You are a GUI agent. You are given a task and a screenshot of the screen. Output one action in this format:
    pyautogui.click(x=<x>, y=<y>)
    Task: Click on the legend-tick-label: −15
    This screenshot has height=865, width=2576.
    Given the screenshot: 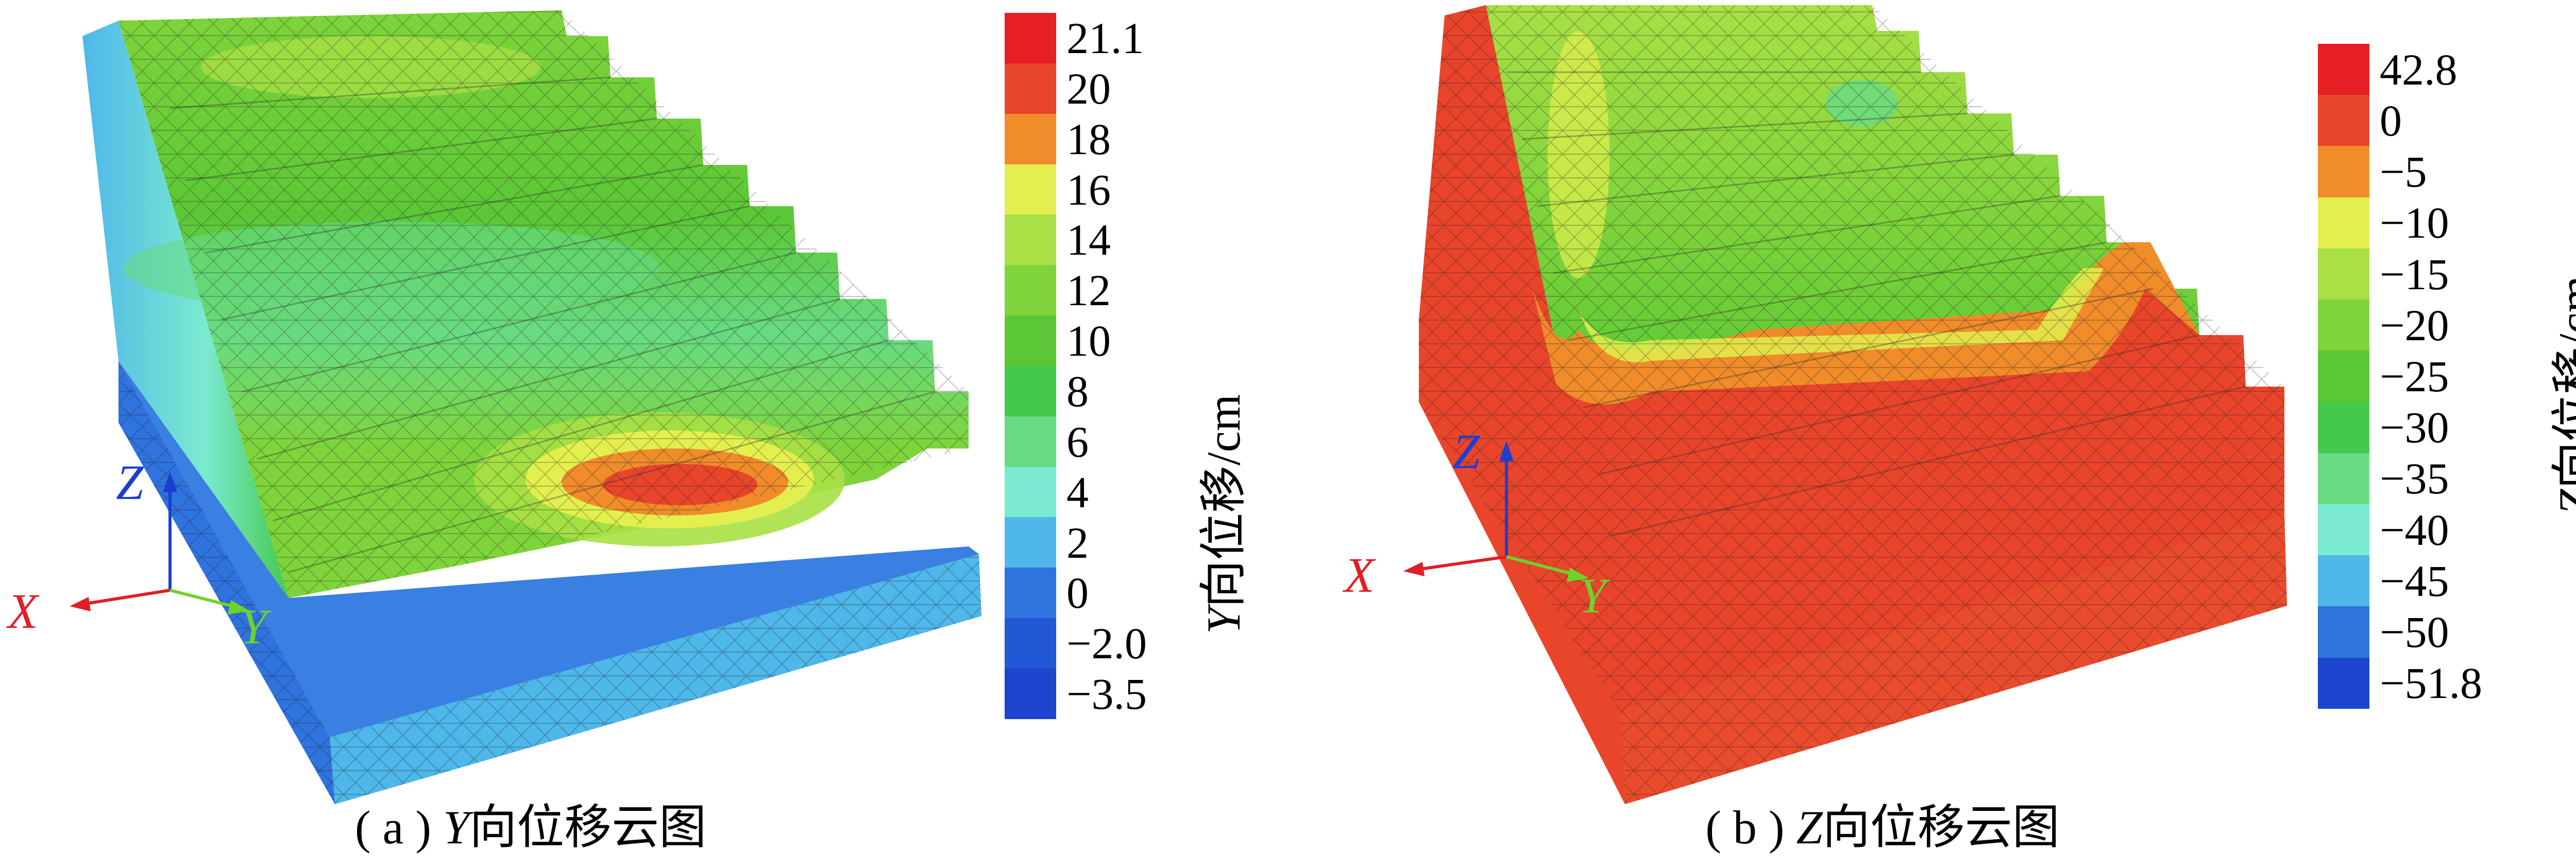 What is the action you would take?
    pyautogui.click(x=2414, y=274)
    